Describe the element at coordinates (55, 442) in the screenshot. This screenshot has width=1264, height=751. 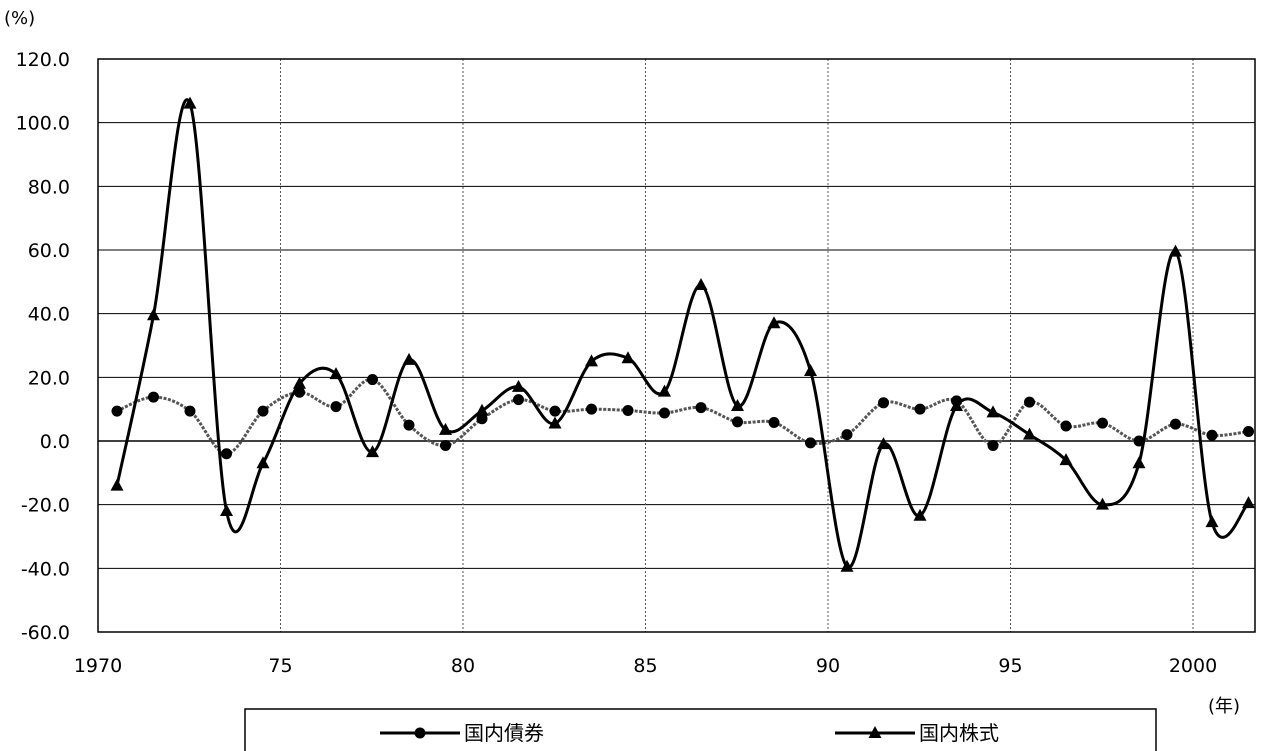
I see `y-tick-label: 0.0` at that location.